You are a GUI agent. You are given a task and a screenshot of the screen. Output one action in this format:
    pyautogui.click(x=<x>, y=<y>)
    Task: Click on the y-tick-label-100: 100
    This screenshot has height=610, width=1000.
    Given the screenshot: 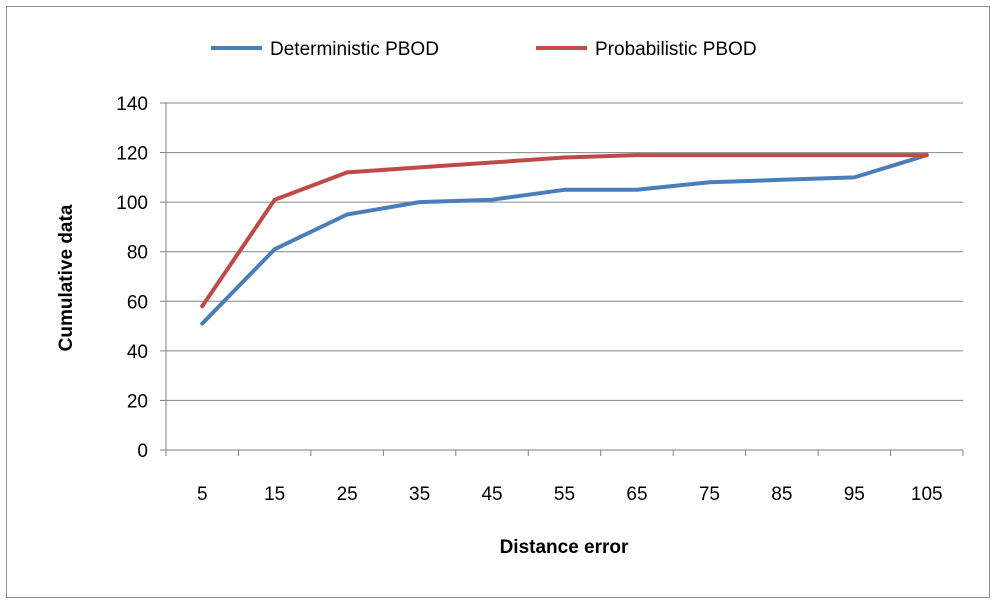 What is the action you would take?
    pyautogui.click(x=132, y=203)
    